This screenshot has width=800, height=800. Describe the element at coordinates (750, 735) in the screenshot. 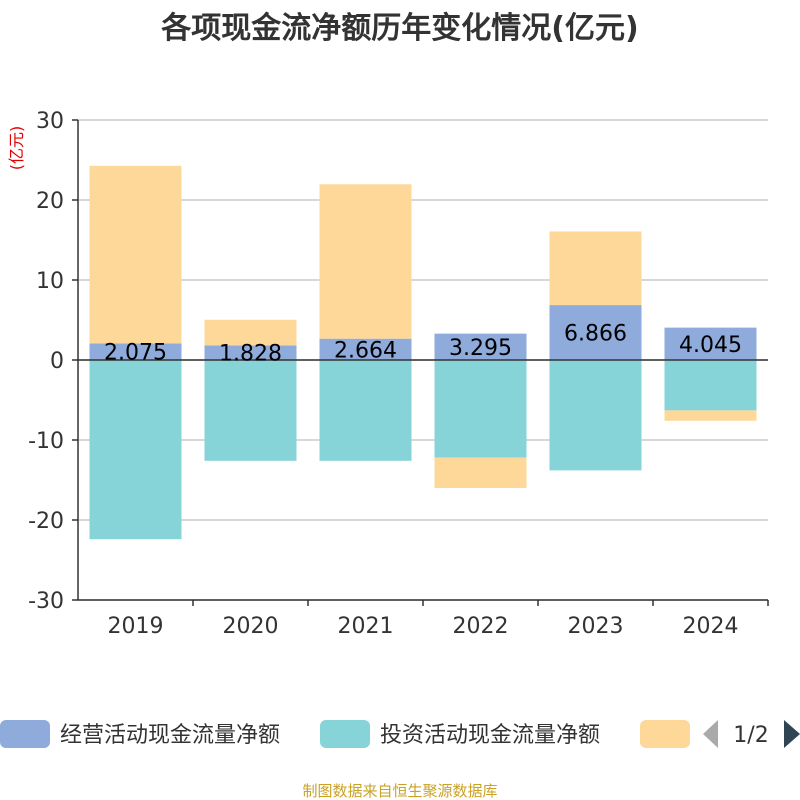

I see `legend-page-indicator: 1/2` at that location.